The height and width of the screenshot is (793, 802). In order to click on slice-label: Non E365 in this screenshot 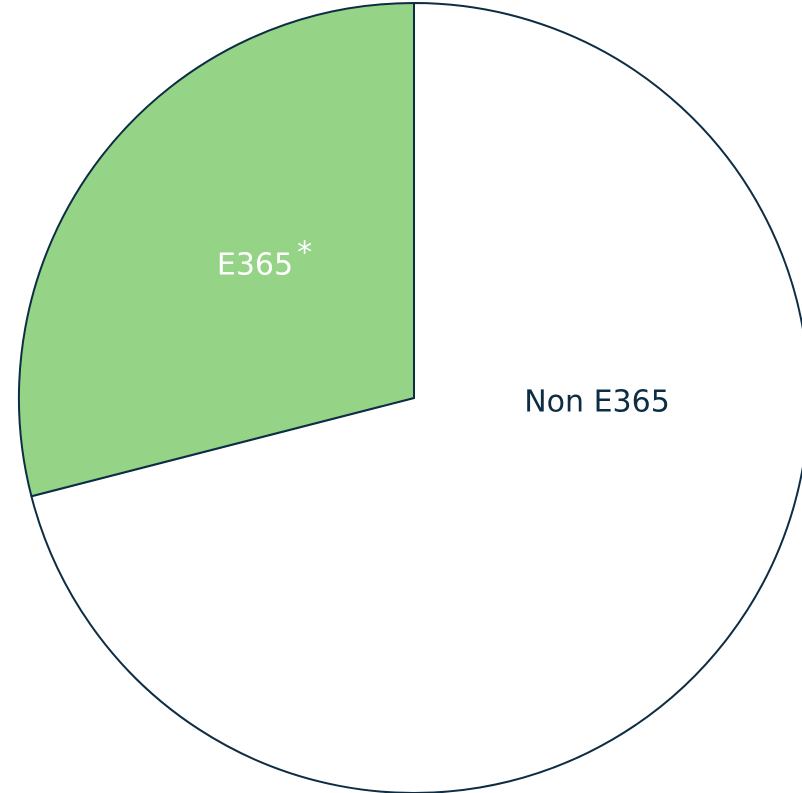, I will do `click(597, 402)`.